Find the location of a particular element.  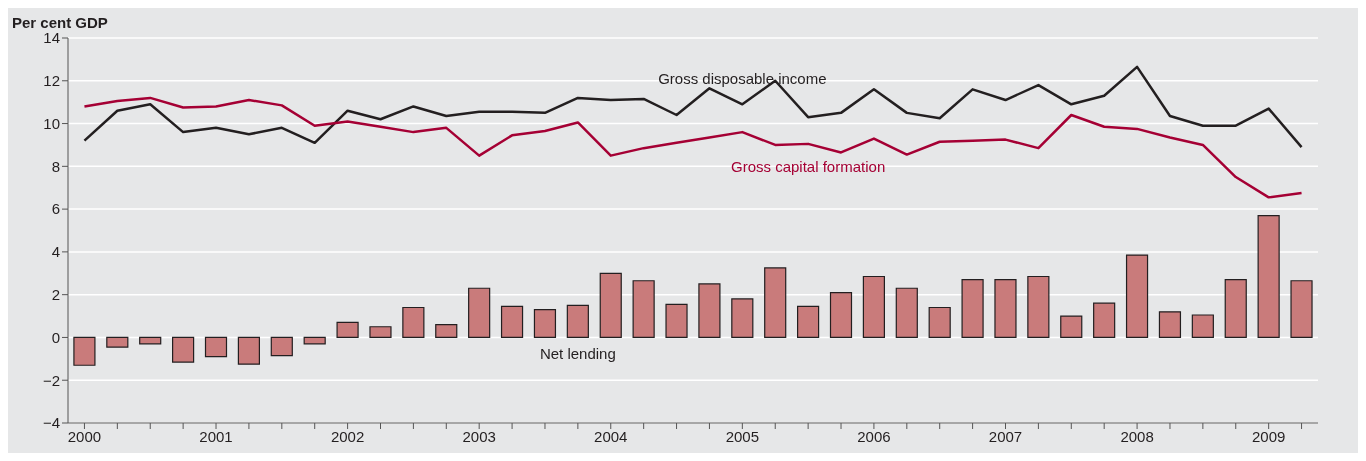

y-axis-title: Per cent GDP is located at coordinates (60, 22).